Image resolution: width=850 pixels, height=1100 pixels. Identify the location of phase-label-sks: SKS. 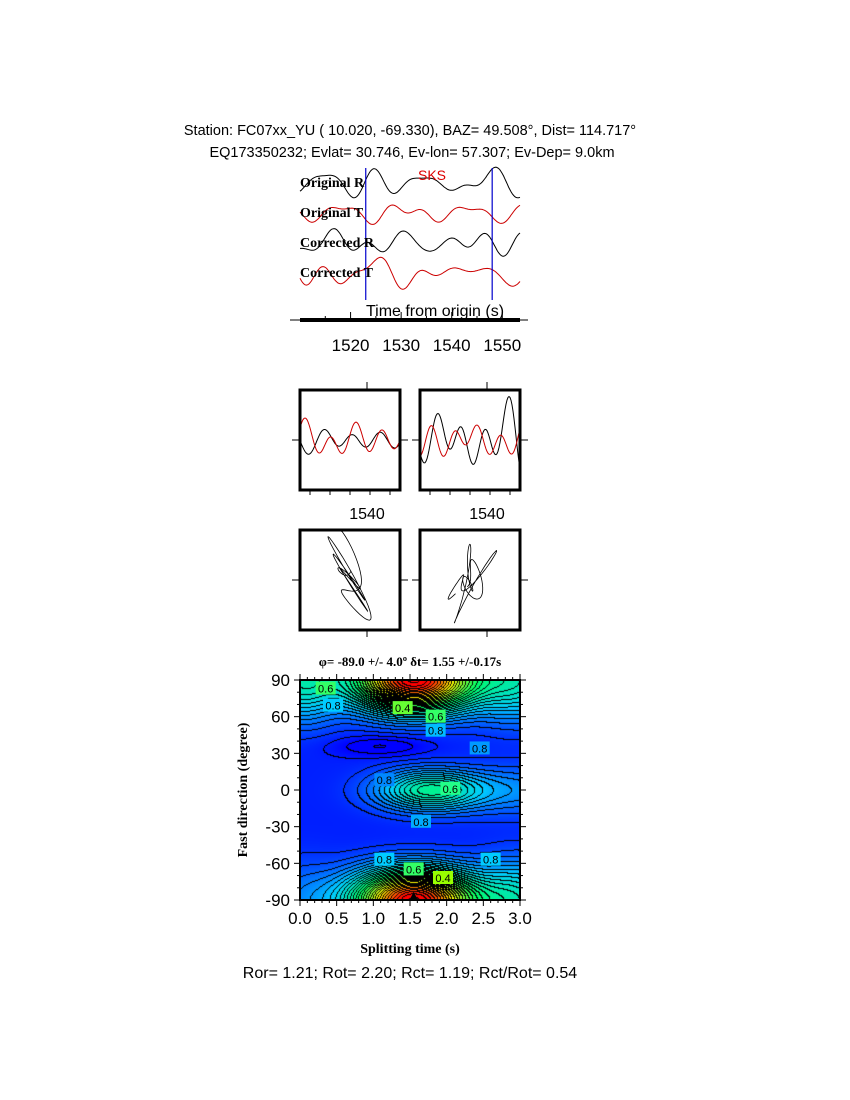
(432, 175).